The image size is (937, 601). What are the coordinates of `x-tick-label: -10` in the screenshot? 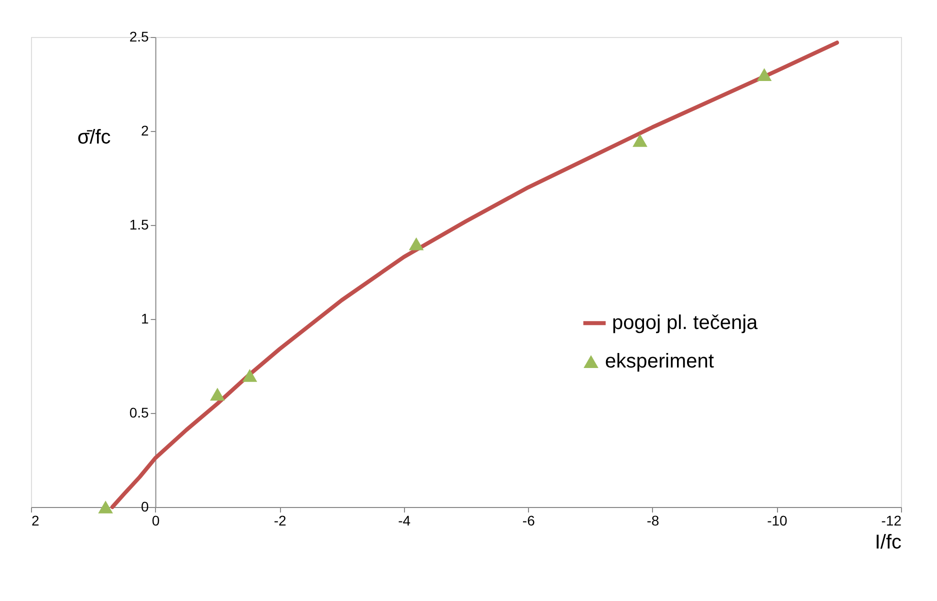 It's located at (777, 520).